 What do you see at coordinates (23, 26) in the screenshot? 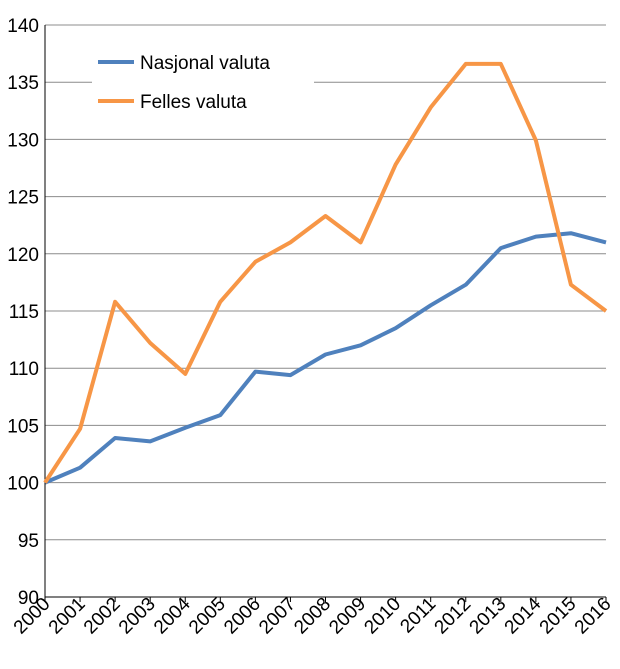
I see `y-tick-label: 140` at bounding box center [23, 26].